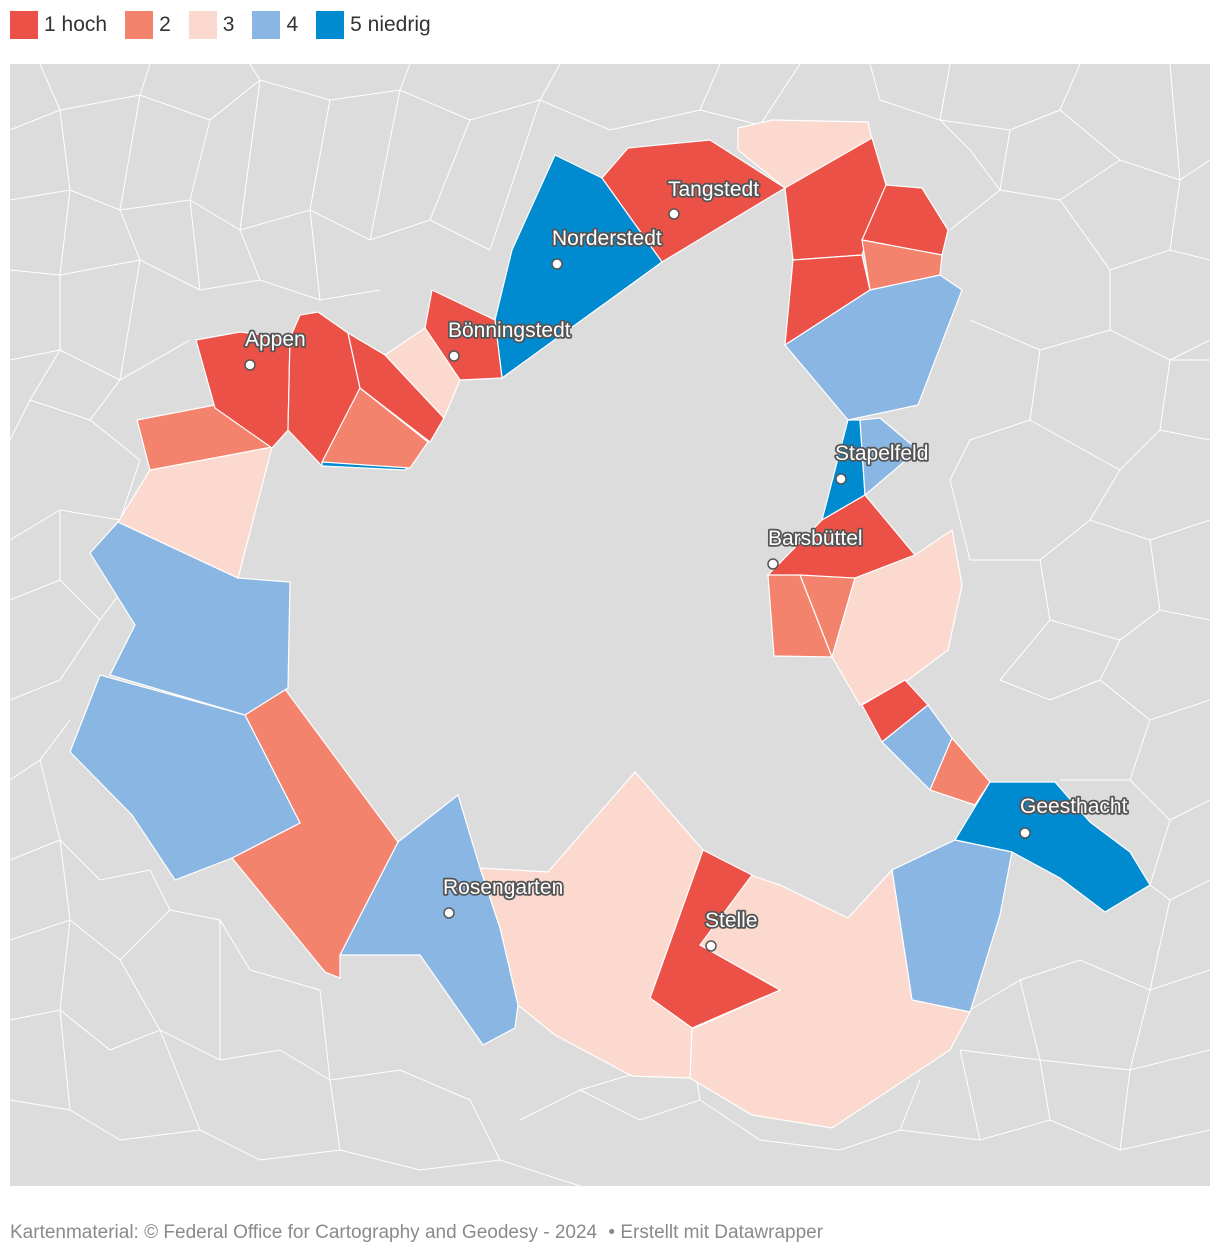 This screenshot has height=1260, width=1220. I want to click on label-bonningstedt: Bönningstedt, so click(509, 330).